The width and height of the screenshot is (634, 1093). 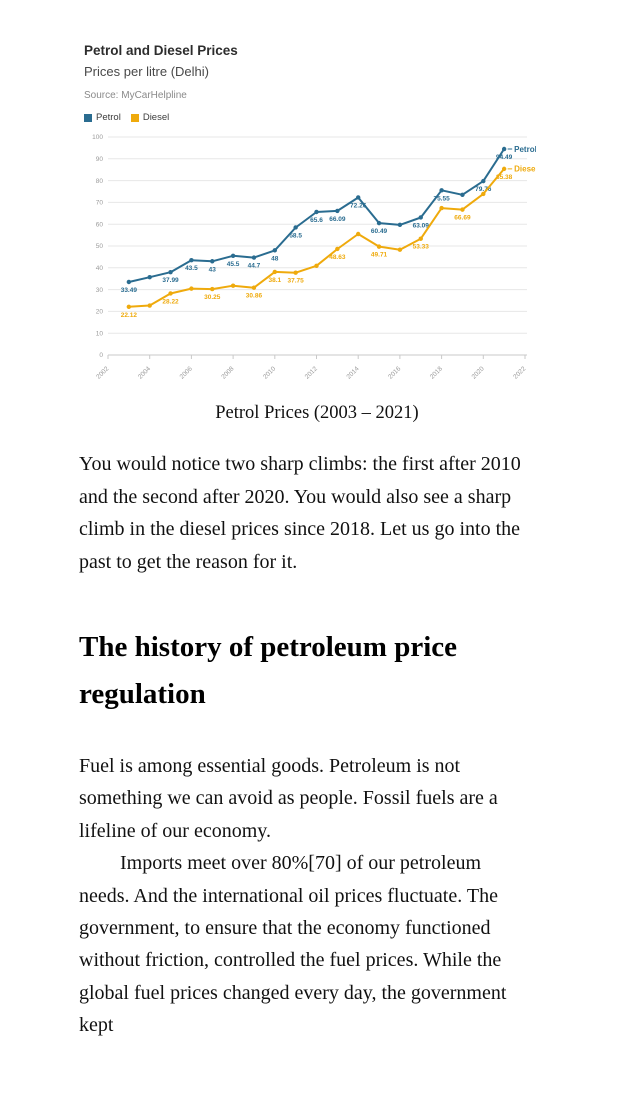 What do you see at coordinates (102, 373) in the screenshot?
I see `svg-text: 2002` at bounding box center [102, 373].